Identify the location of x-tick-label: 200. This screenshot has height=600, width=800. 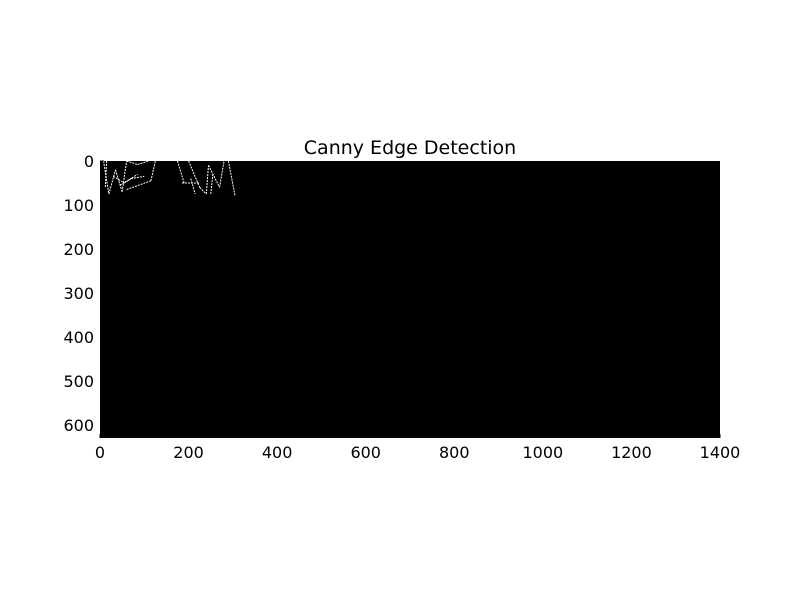
(188, 452).